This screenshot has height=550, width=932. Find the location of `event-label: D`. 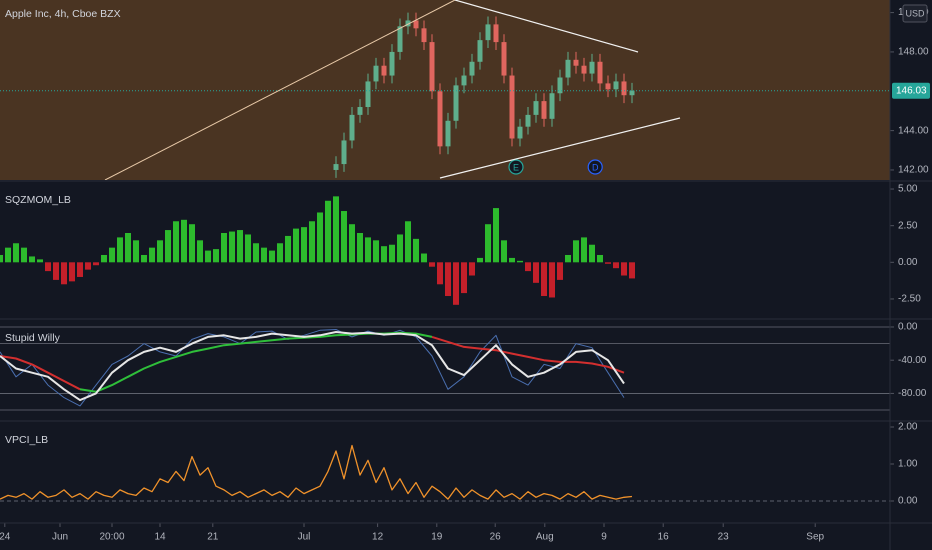

event-label: D is located at coordinates (595, 167).